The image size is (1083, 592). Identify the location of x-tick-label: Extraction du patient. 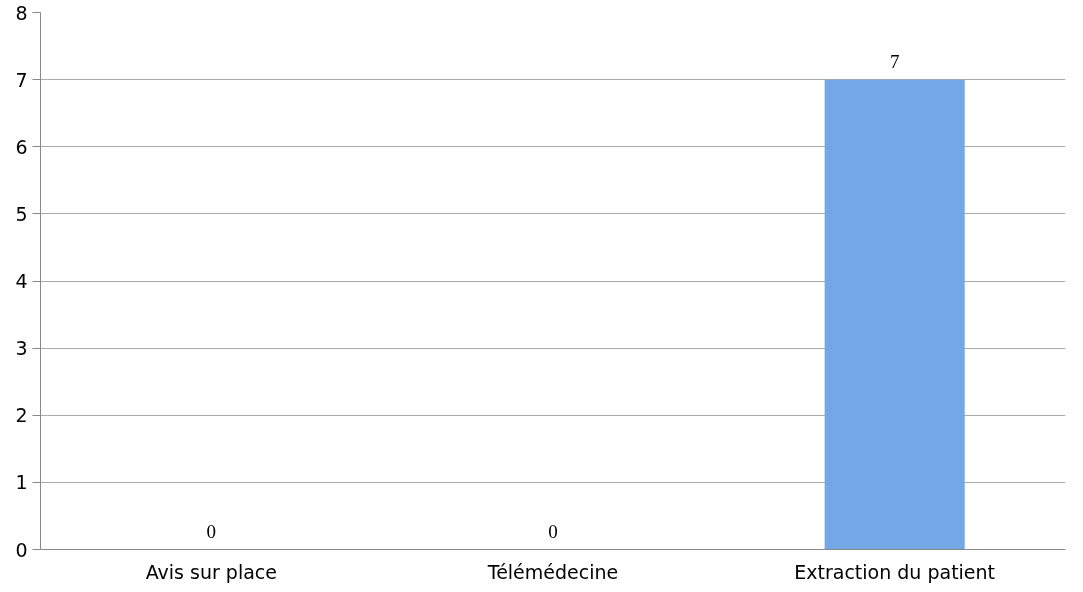
(895, 571).